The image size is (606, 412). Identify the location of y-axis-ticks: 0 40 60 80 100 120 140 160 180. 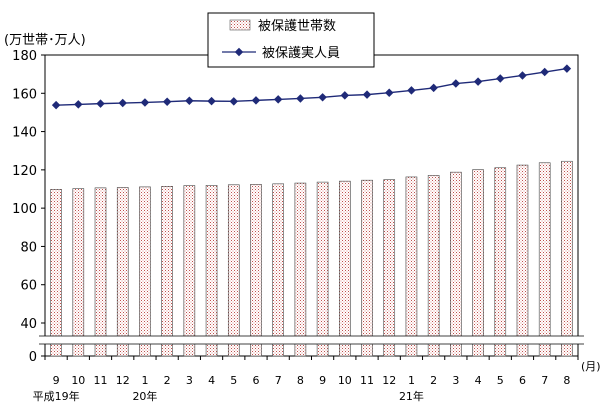
(28, 207).